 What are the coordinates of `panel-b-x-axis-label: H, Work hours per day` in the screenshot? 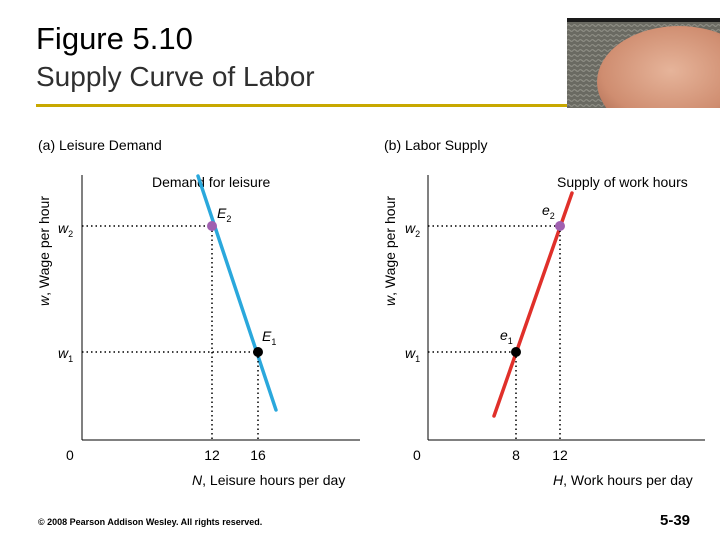 It's located at (623, 480).